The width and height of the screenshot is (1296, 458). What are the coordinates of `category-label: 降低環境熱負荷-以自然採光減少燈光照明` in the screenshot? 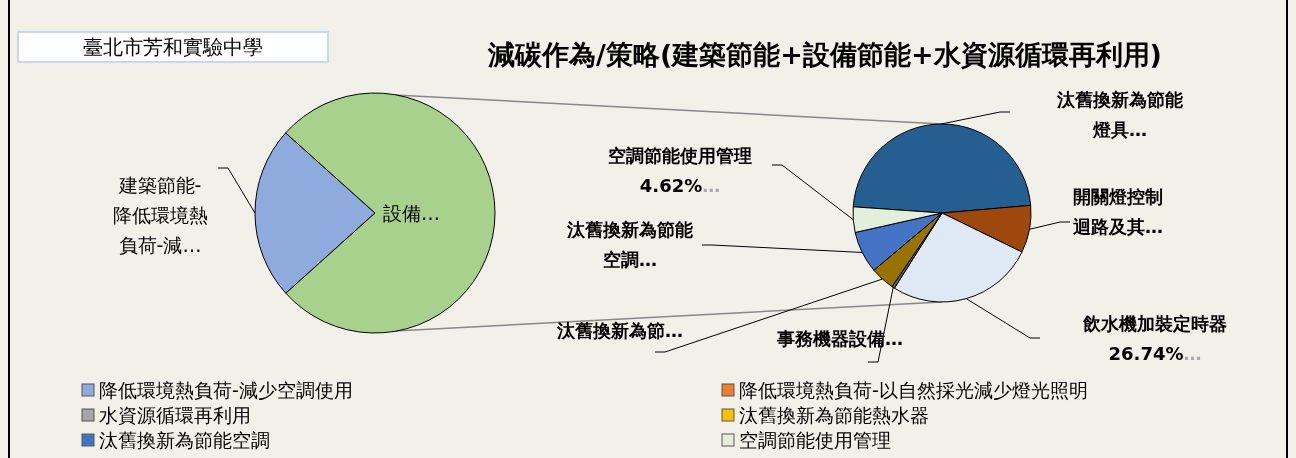 It's located at (913, 390).